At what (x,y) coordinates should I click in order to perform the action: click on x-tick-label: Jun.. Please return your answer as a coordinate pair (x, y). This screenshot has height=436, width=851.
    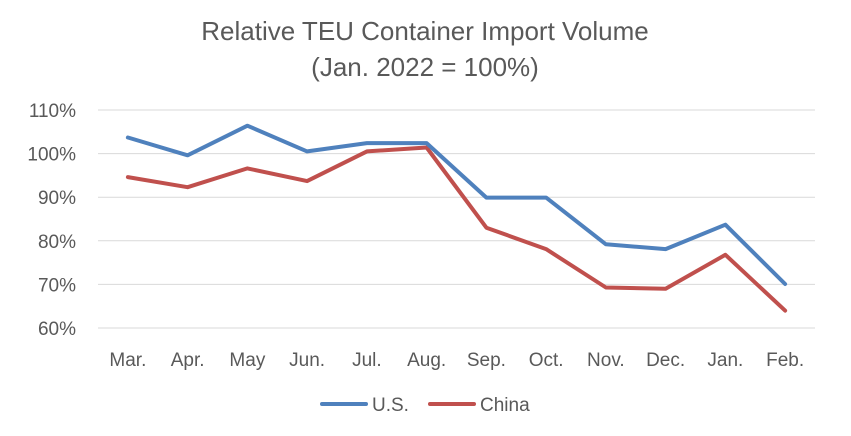
    Looking at the image, I should click on (307, 360).